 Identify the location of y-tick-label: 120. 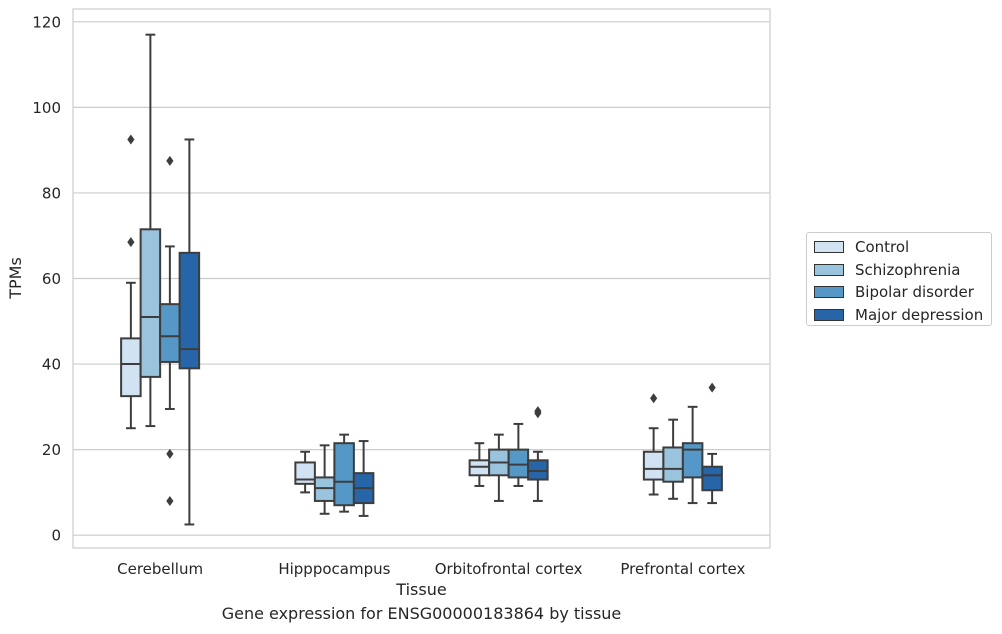
(46, 22).